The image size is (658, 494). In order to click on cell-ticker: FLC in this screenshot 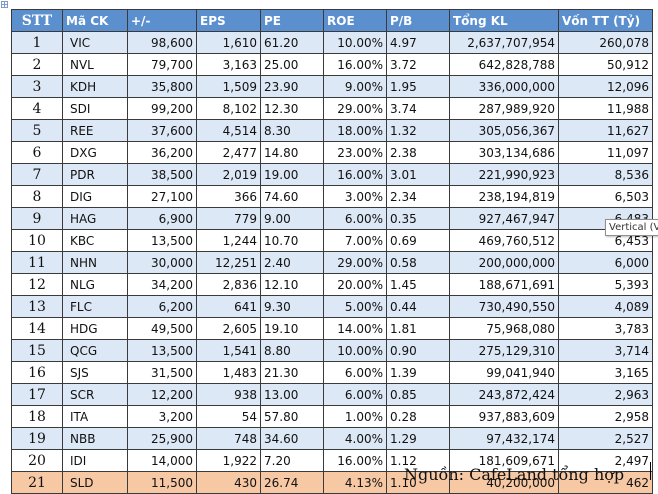, I will do `click(95, 306)`.